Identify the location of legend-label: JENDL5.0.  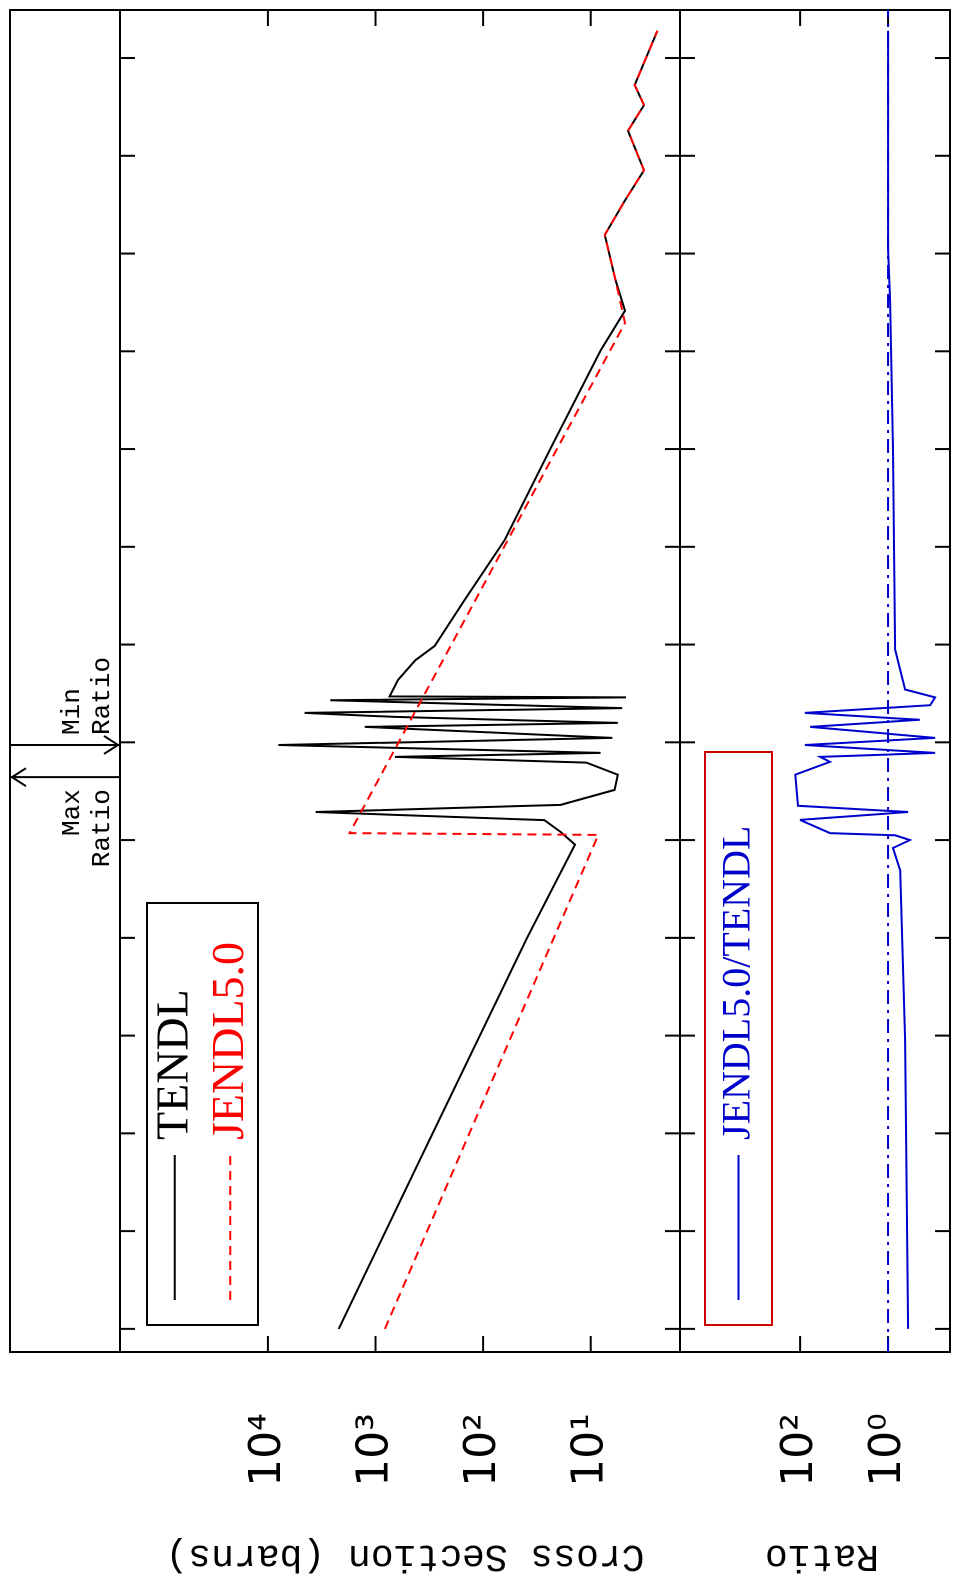
(227, 1041).